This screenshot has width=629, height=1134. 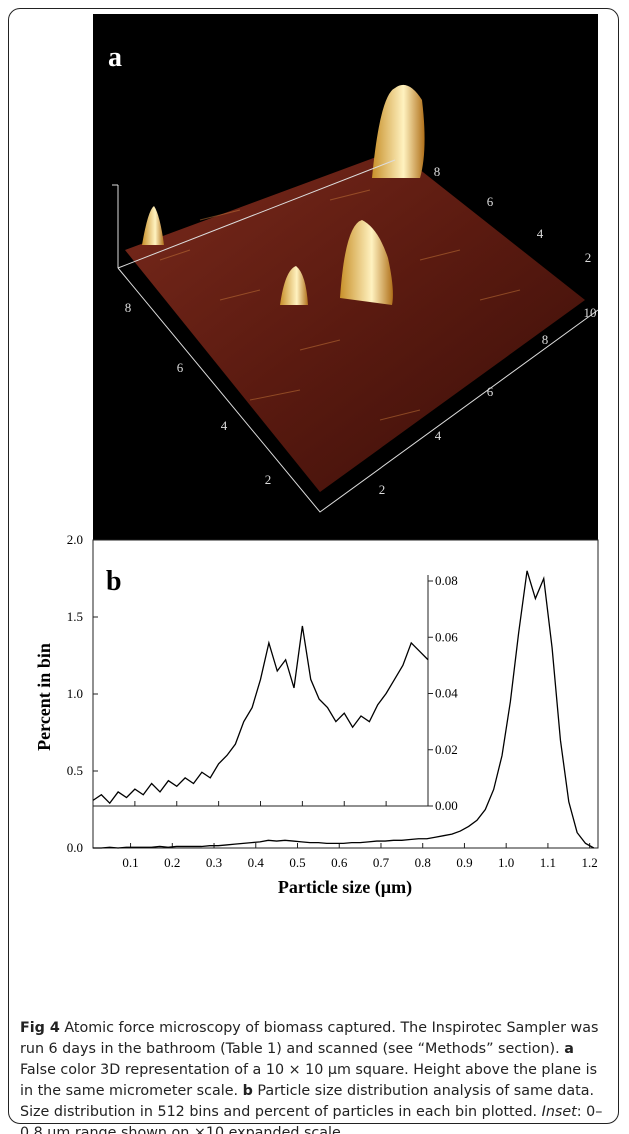 I want to click on y-tick-label: 0.00, so click(x=446, y=805).